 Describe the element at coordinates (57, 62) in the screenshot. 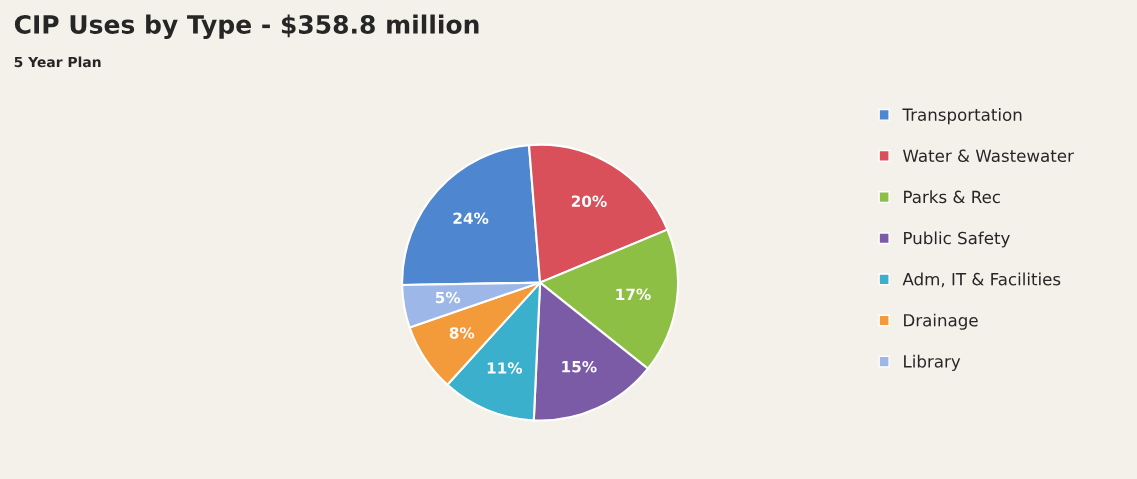

I see `text: 5 Year Plan` at that location.